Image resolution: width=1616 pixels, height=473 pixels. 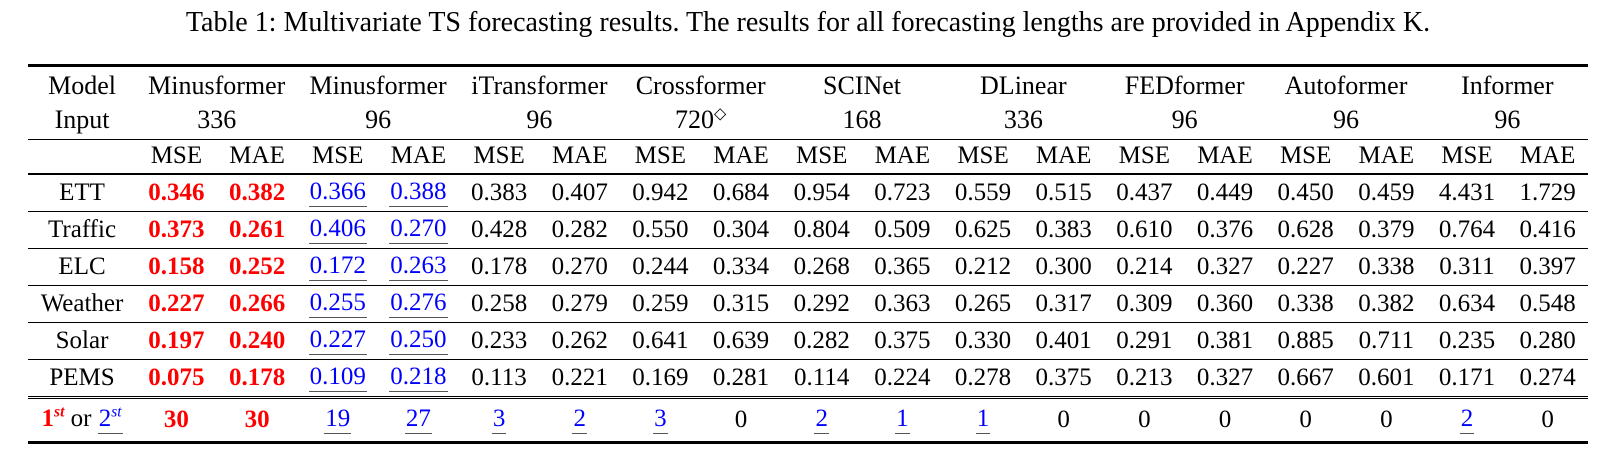 What do you see at coordinates (1225, 266) in the screenshot?
I see `metric-value: 0.327` at bounding box center [1225, 266].